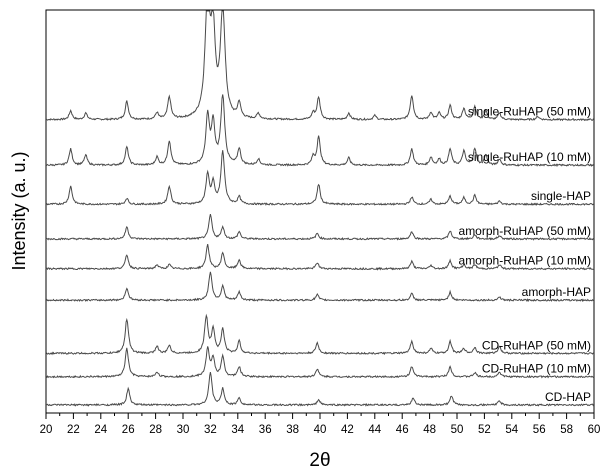 The height and width of the screenshot is (470, 603). I want to click on x-tick-label: 50, so click(457, 430).